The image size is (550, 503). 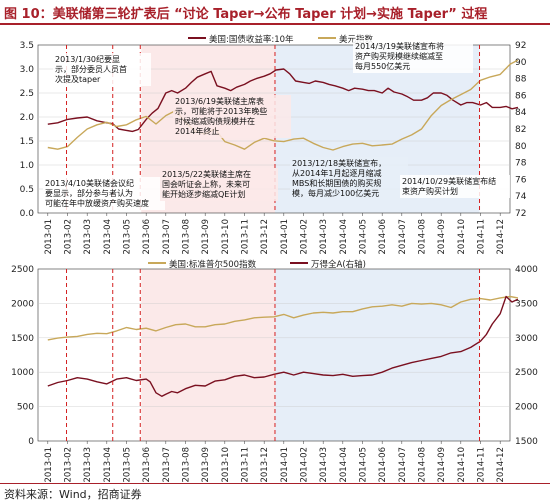 I want to click on bot-ytick-left: 500, so click(x=25, y=408).